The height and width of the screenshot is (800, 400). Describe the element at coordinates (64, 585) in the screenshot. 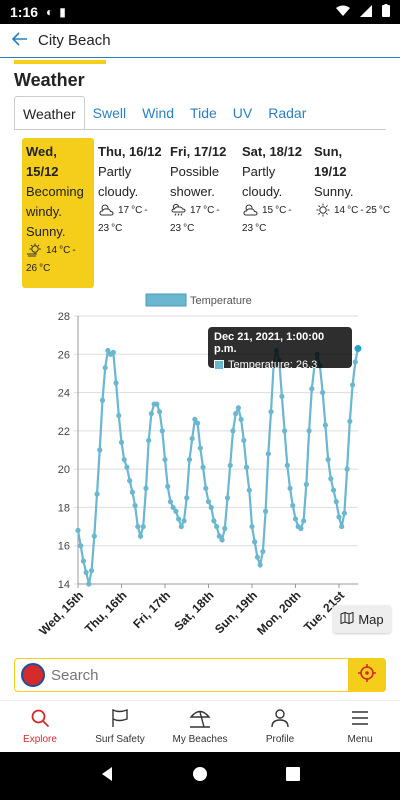

I see `y-tick-label: 14` at that location.